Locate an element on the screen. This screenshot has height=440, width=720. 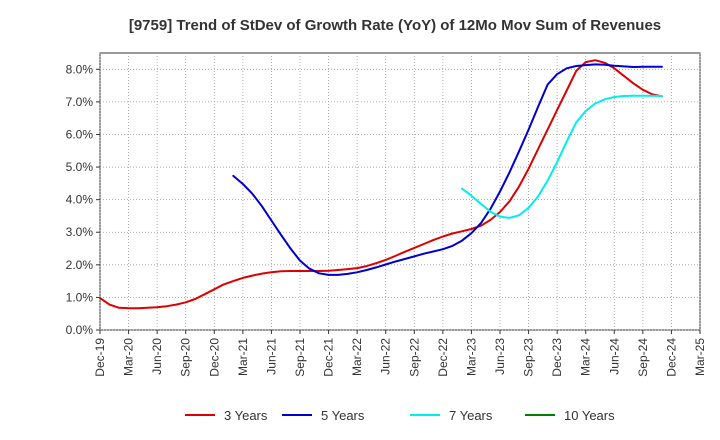
y-tick-label: 2.0% is located at coordinates (80, 265).